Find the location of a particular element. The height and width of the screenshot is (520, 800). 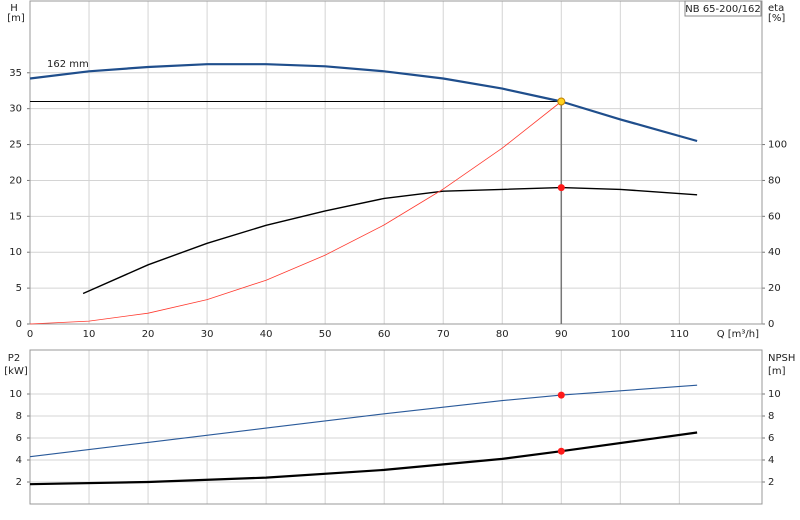

curve-h is located at coordinates (363, 103).